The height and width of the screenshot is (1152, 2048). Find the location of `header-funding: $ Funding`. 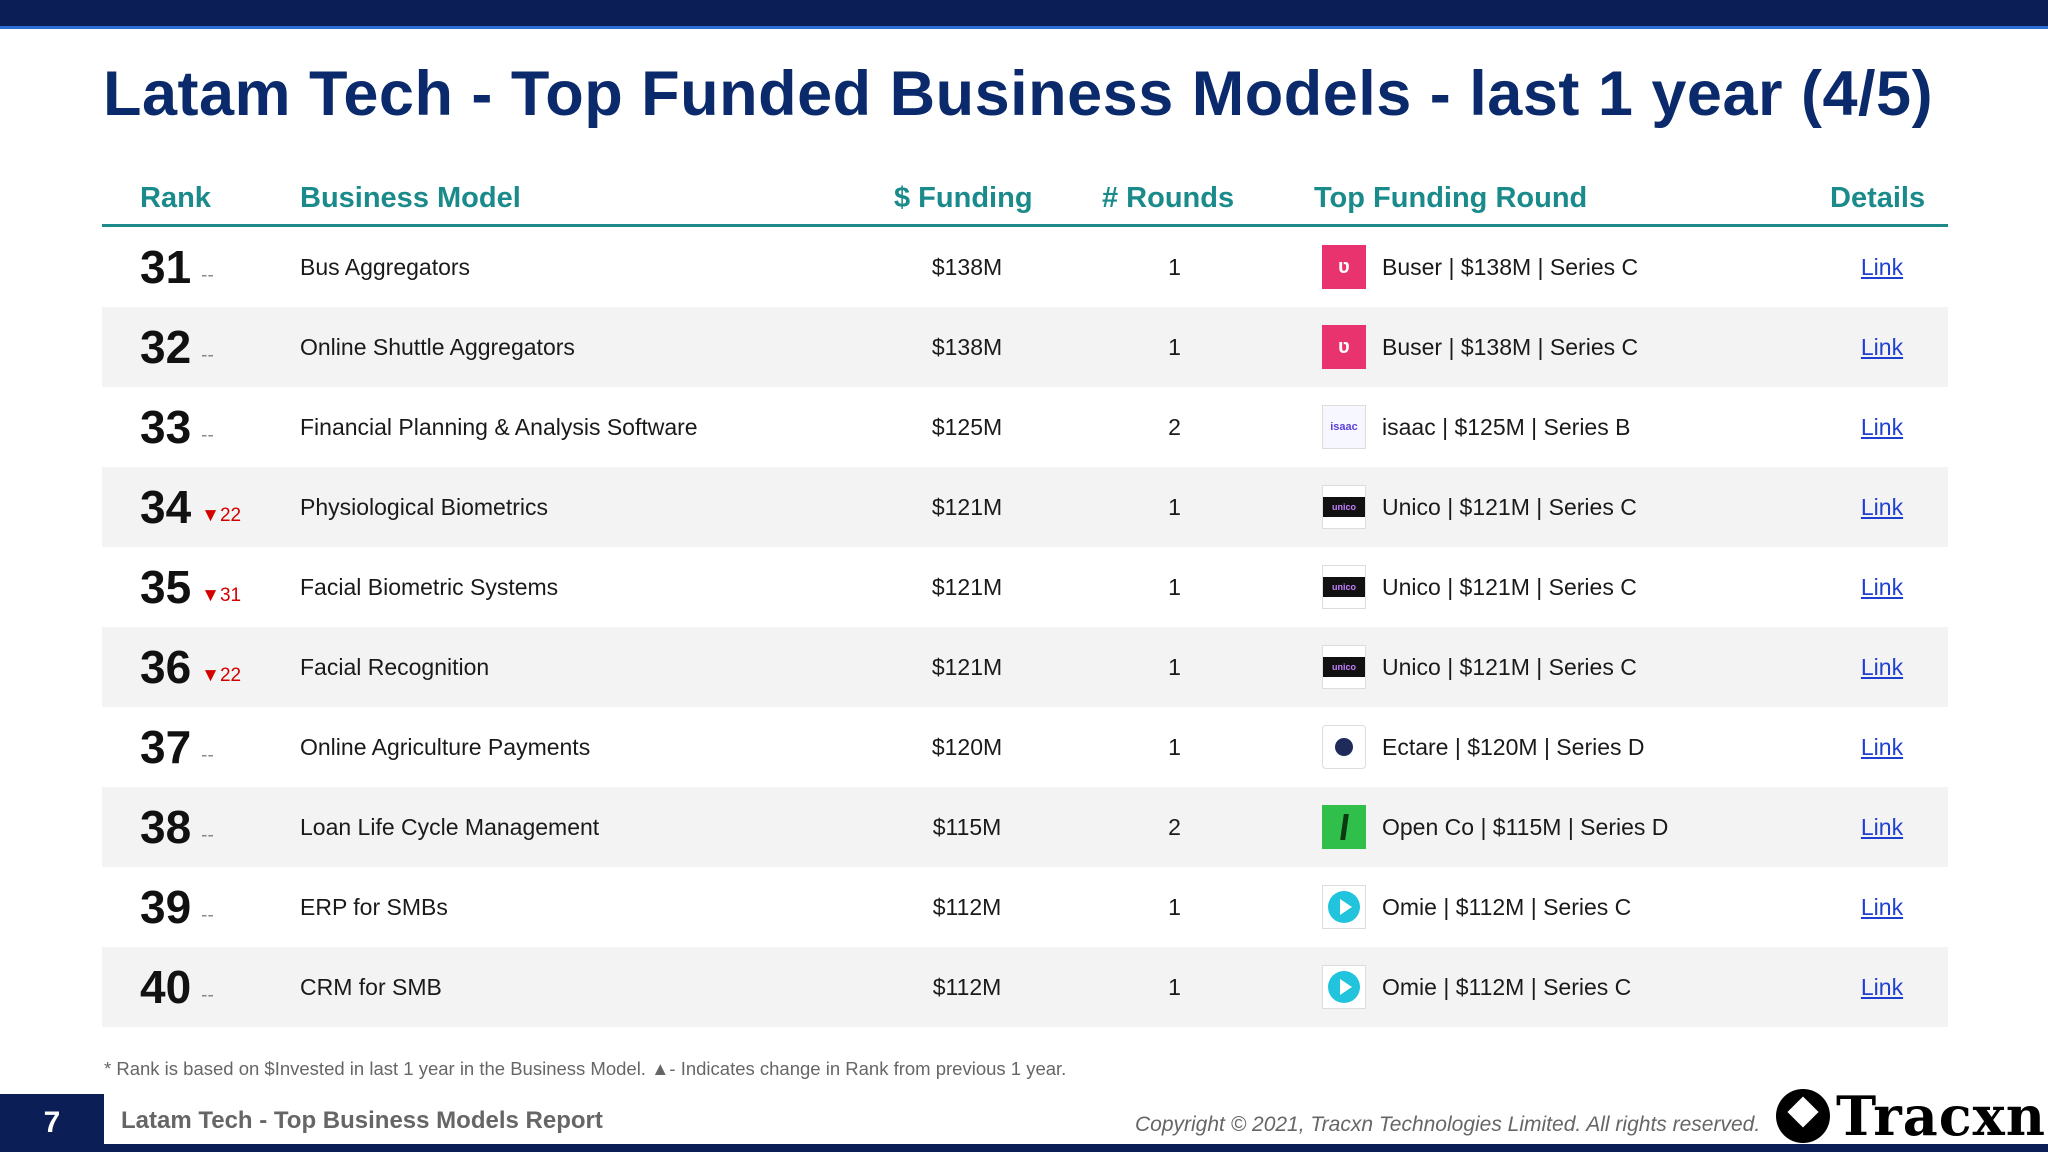

header-funding: $ Funding is located at coordinates (963, 198).